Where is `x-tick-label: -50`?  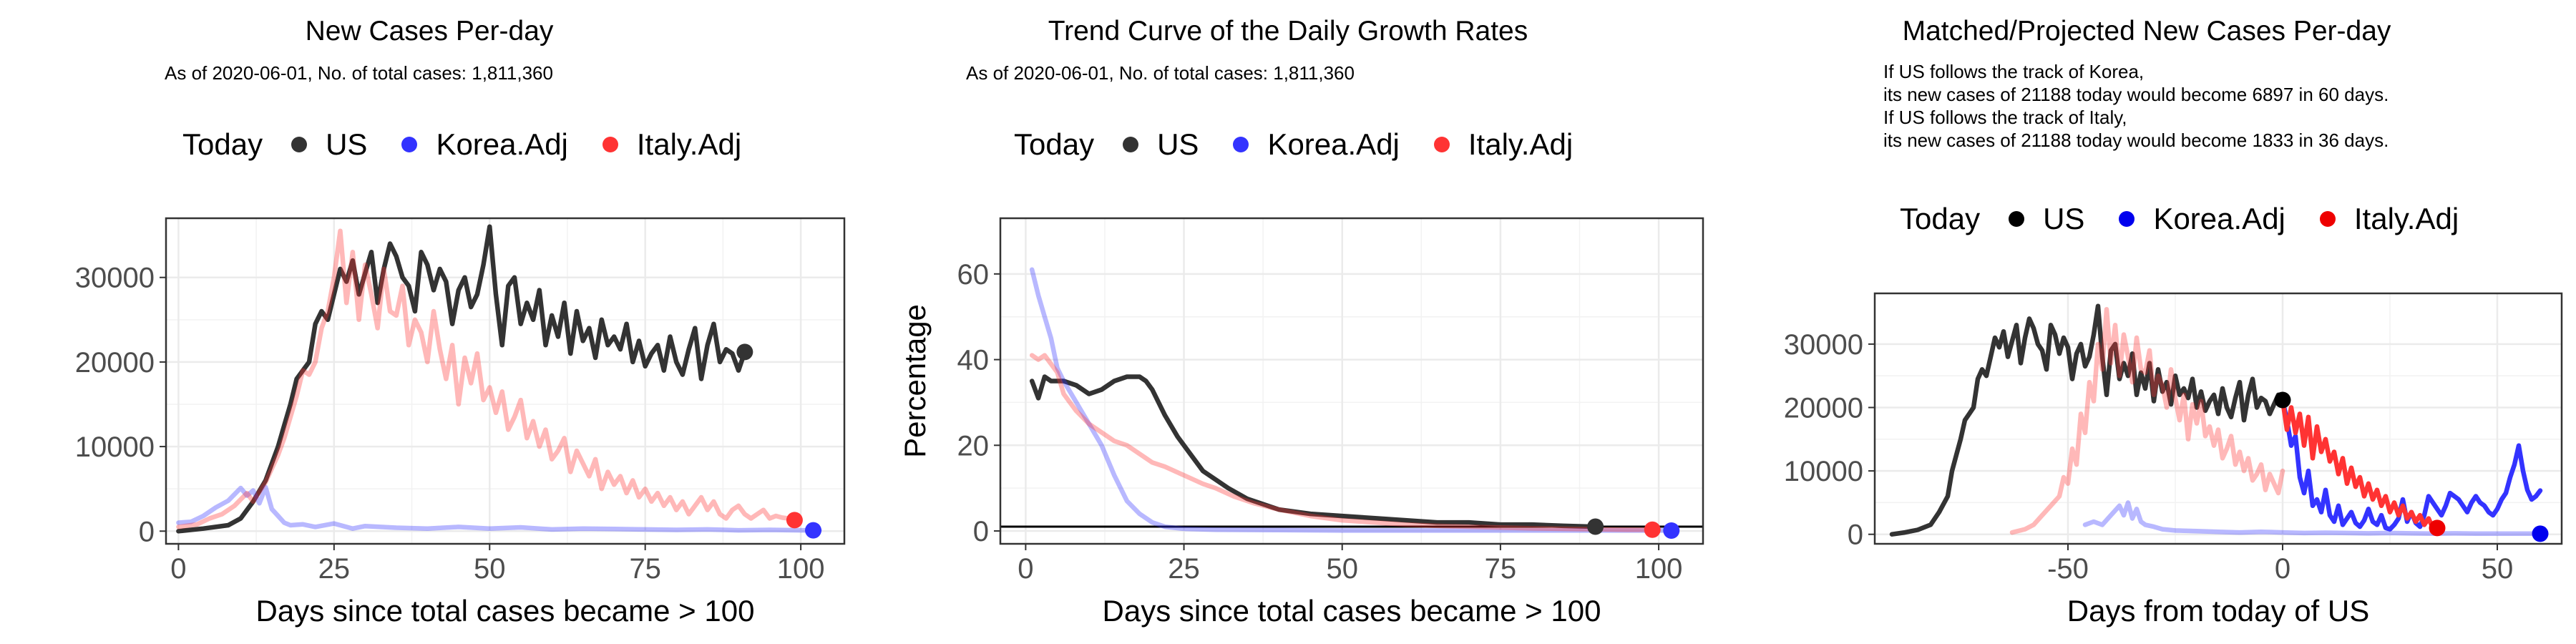 x-tick-label: -50 is located at coordinates (2068, 569).